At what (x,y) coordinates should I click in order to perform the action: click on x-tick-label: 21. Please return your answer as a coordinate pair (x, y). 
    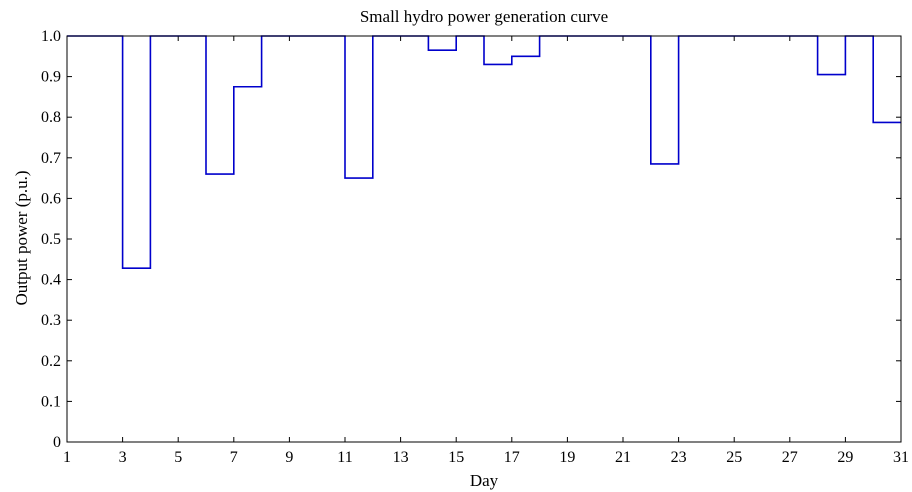
    Looking at the image, I should click on (623, 457).